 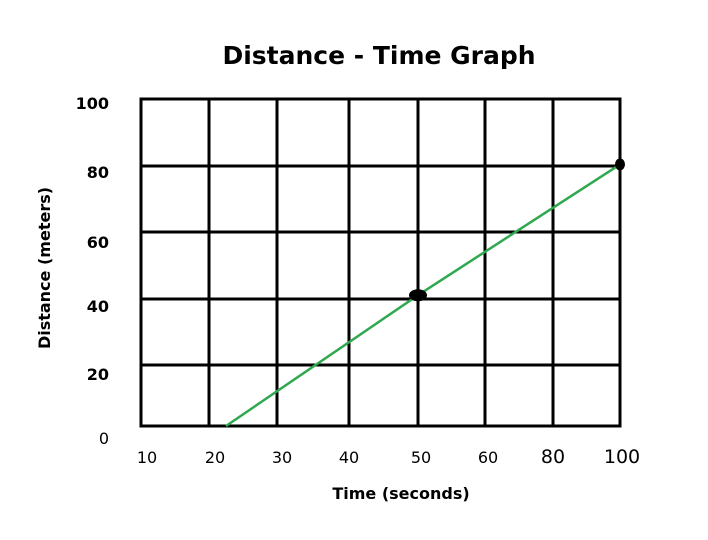 What do you see at coordinates (92, 103) in the screenshot?
I see `y-tick-label: 100` at bounding box center [92, 103].